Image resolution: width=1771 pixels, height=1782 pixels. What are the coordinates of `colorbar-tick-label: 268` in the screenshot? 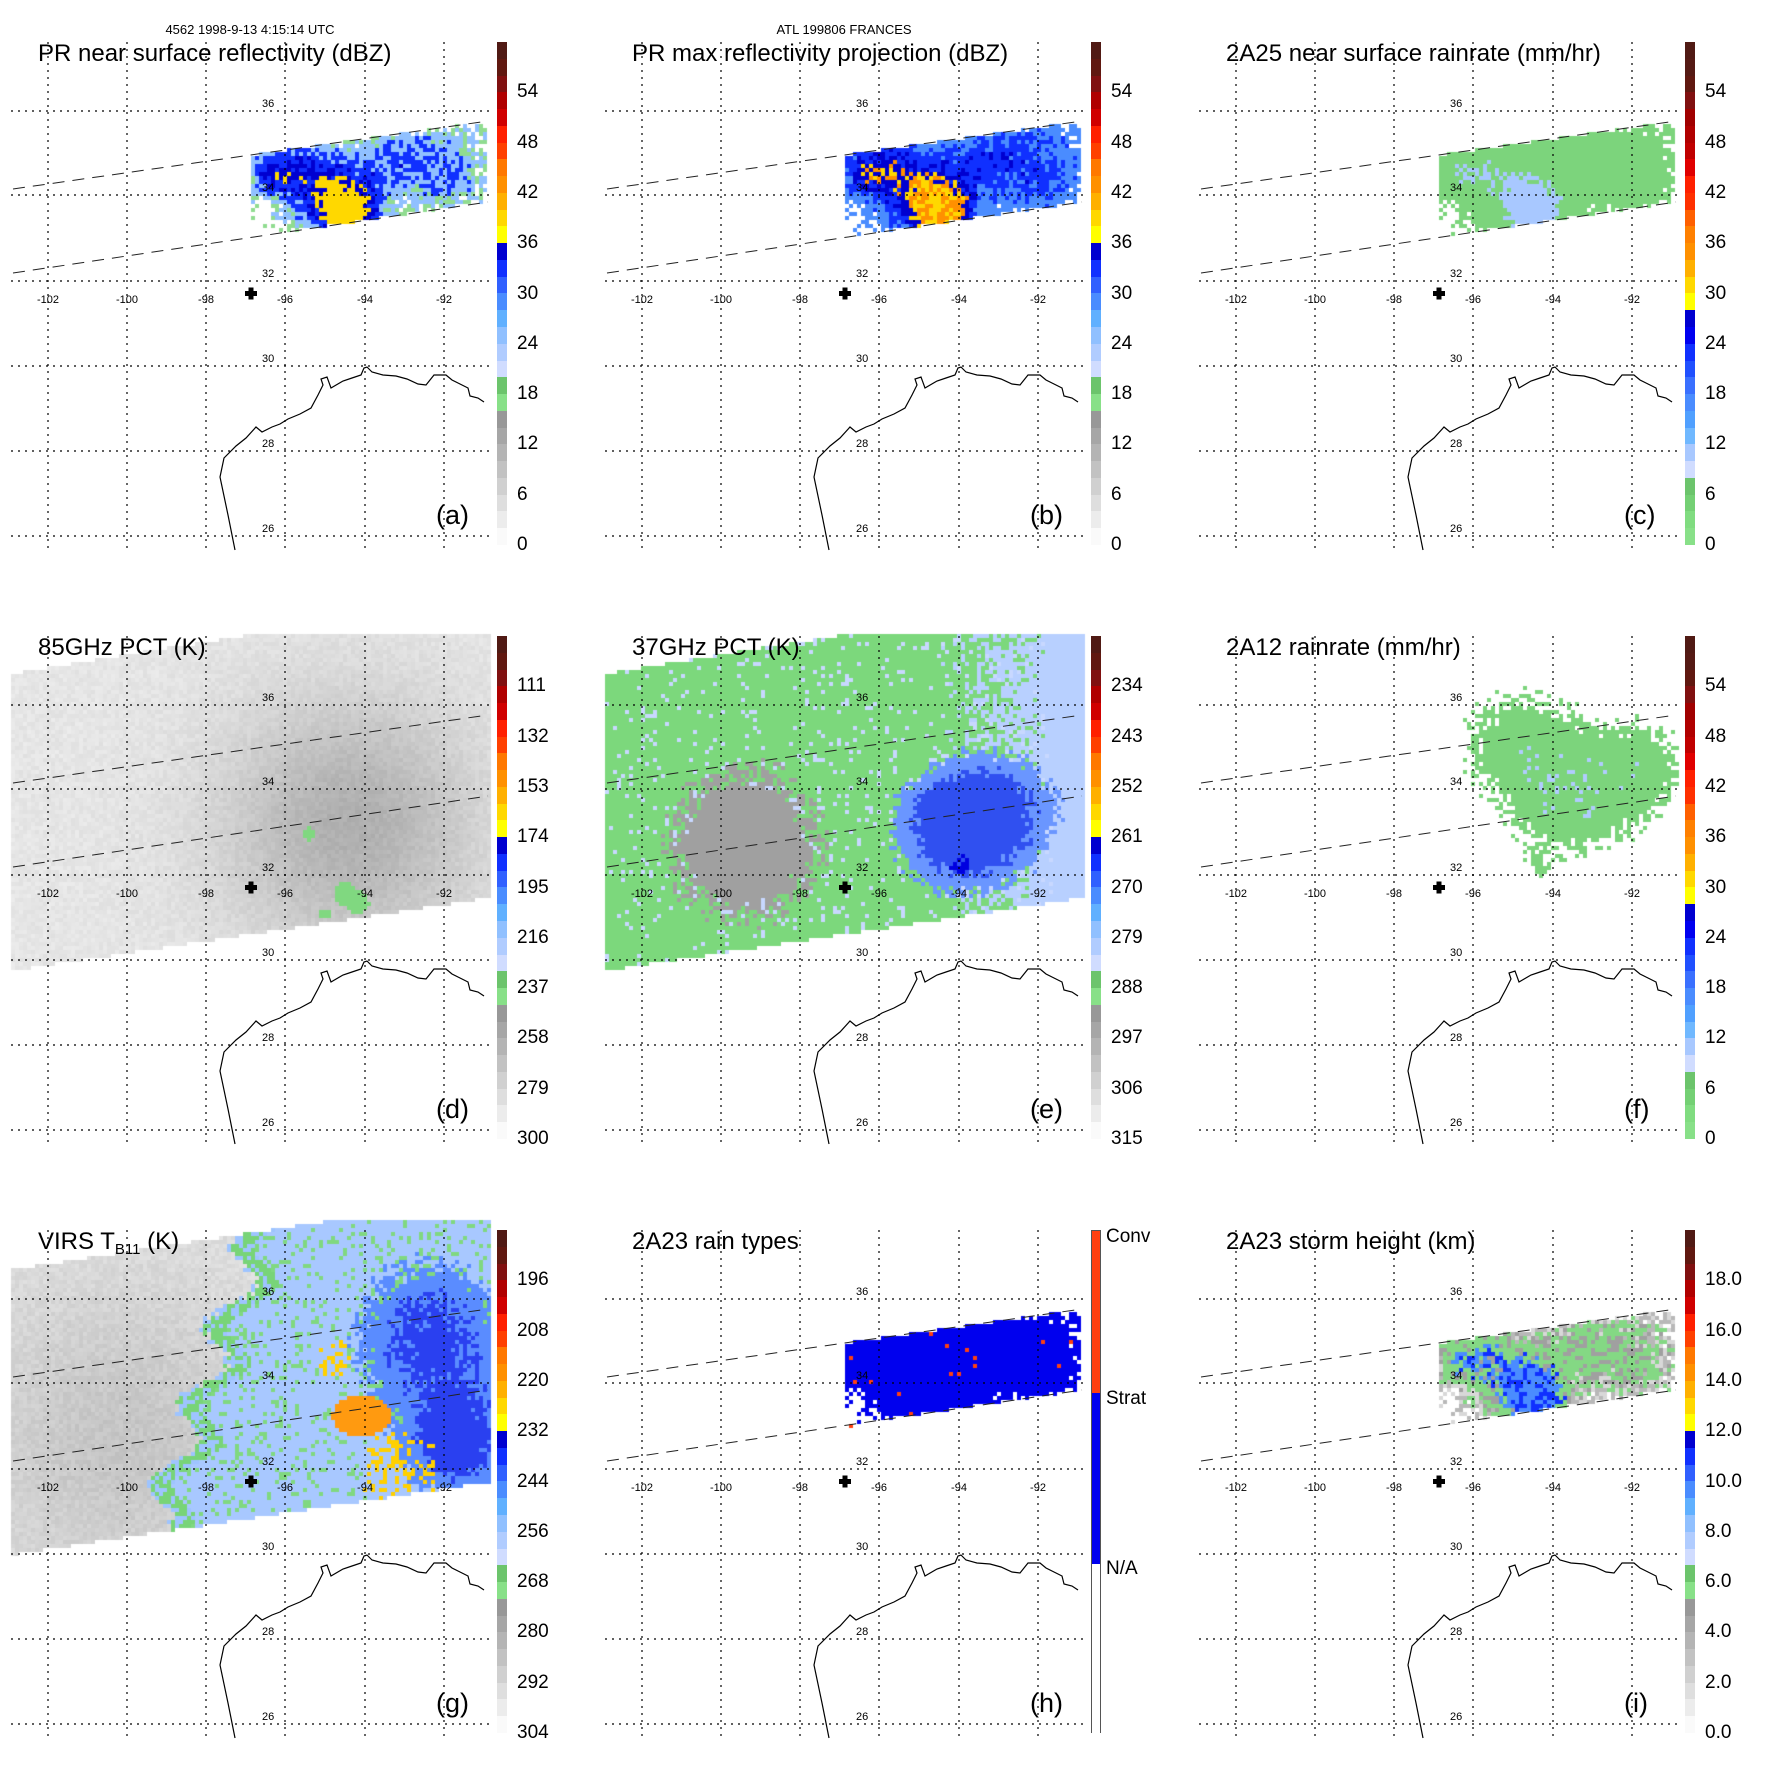 It's located at (533, 1582).